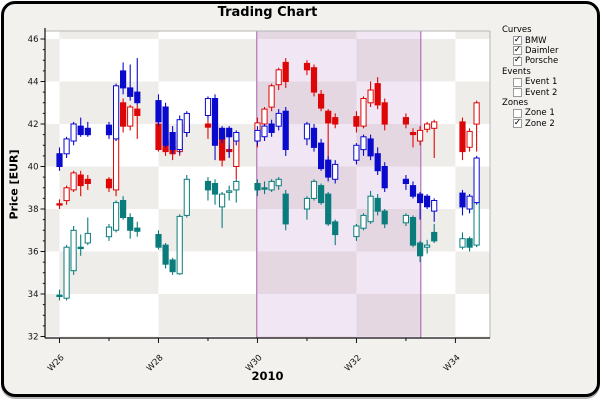 The width and height of the screenshot is (600, 400). Describe the element at coordinates (541, 82) in the screenshot. I see `legend-item-label: Event 1` at that location.